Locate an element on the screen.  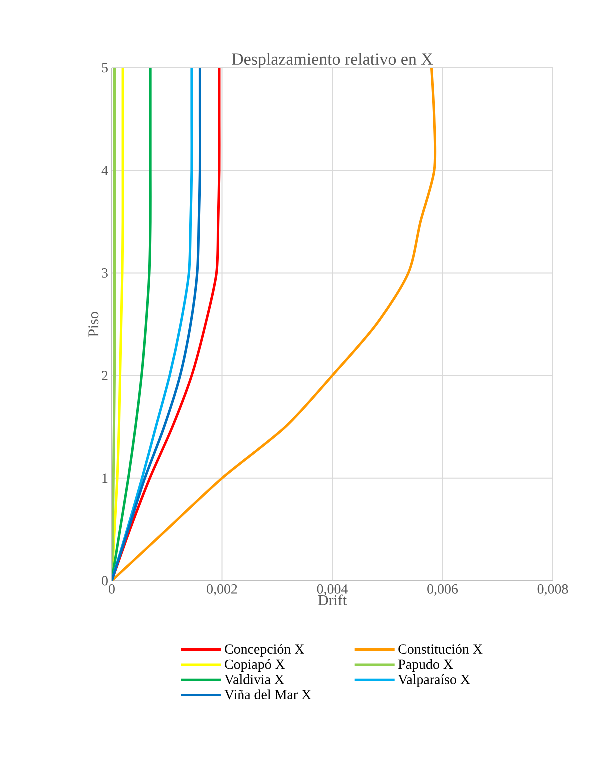
legend-label: Constitución X is located at coordinates (440, 649).